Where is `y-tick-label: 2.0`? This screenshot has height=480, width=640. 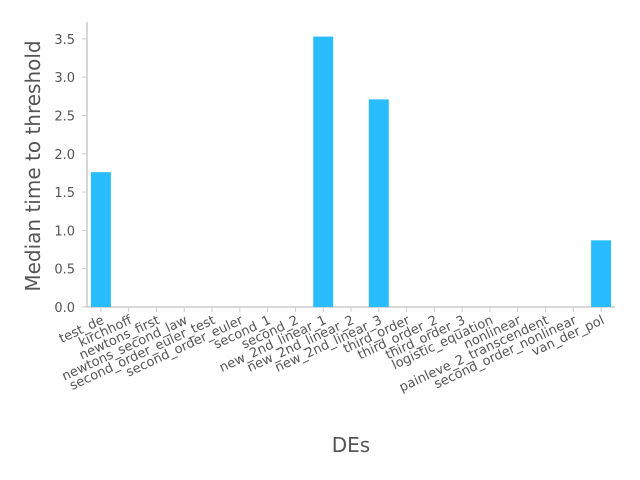
y-tick-label: 2.0 is located at coordinates (64, 155).